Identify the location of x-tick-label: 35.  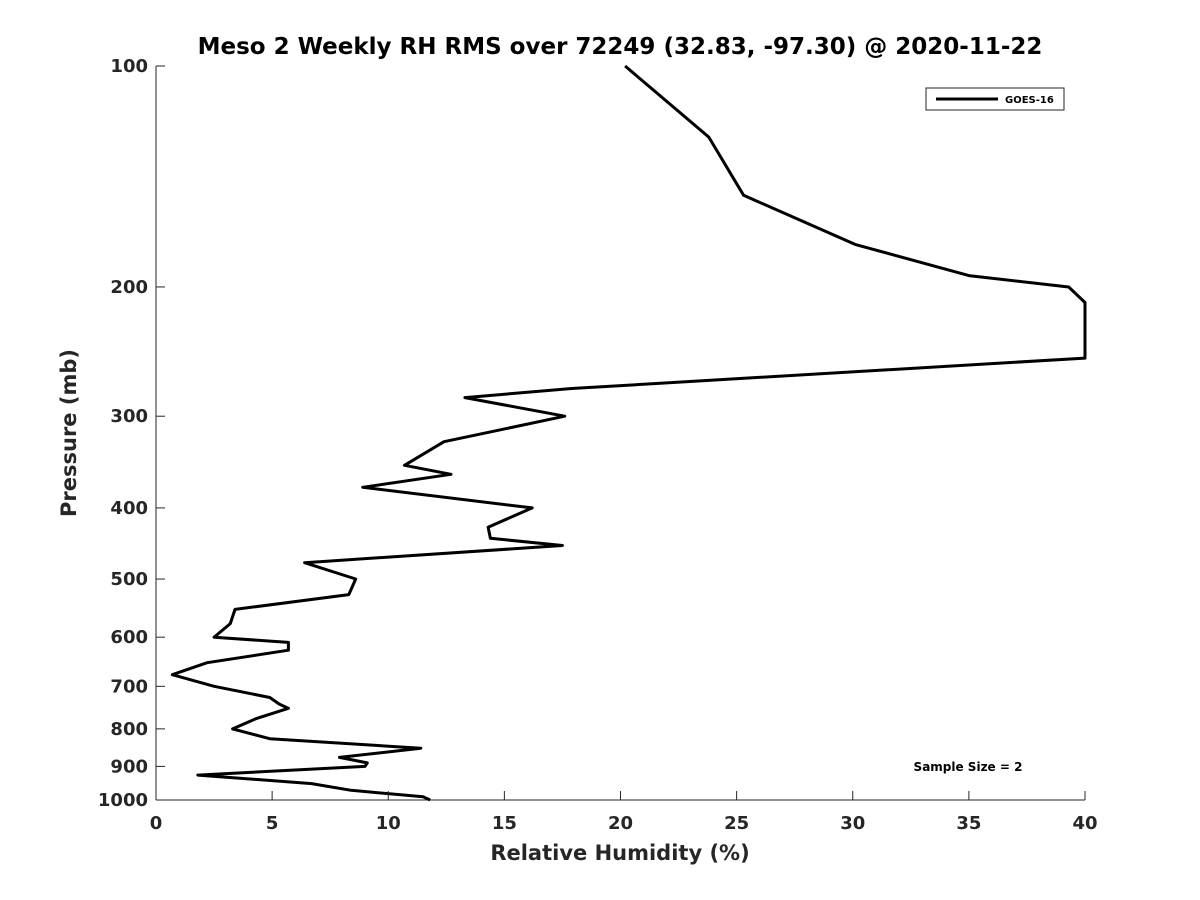
(968, 823).